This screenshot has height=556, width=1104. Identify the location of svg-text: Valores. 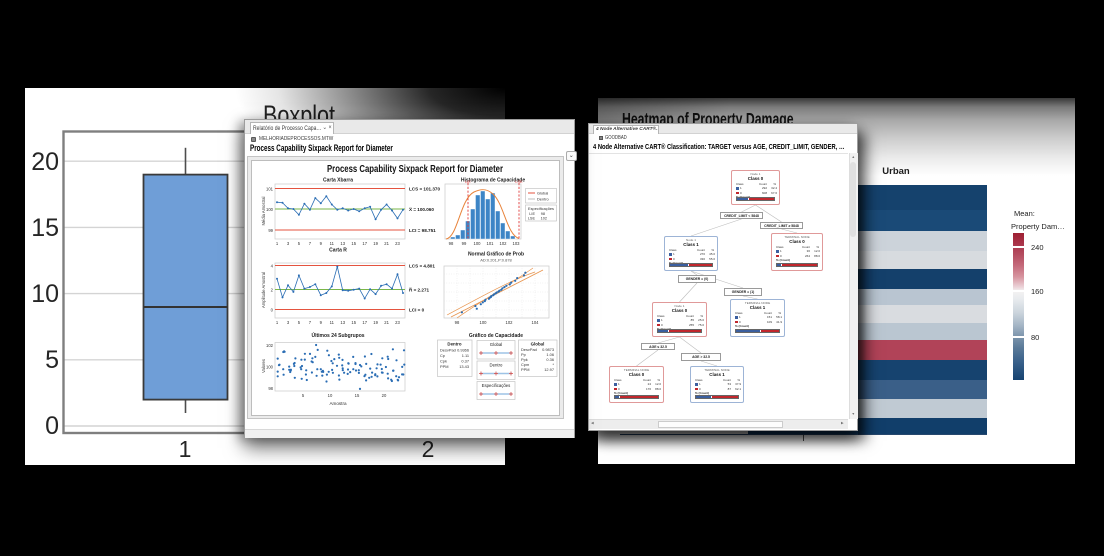
(263, 366).